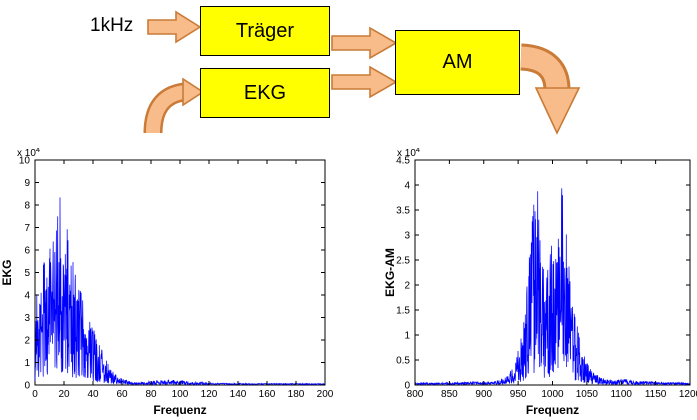  Describe the element at coordinates (265, 93) in the screenshot. I see `block-ekg: EKG` at that location.